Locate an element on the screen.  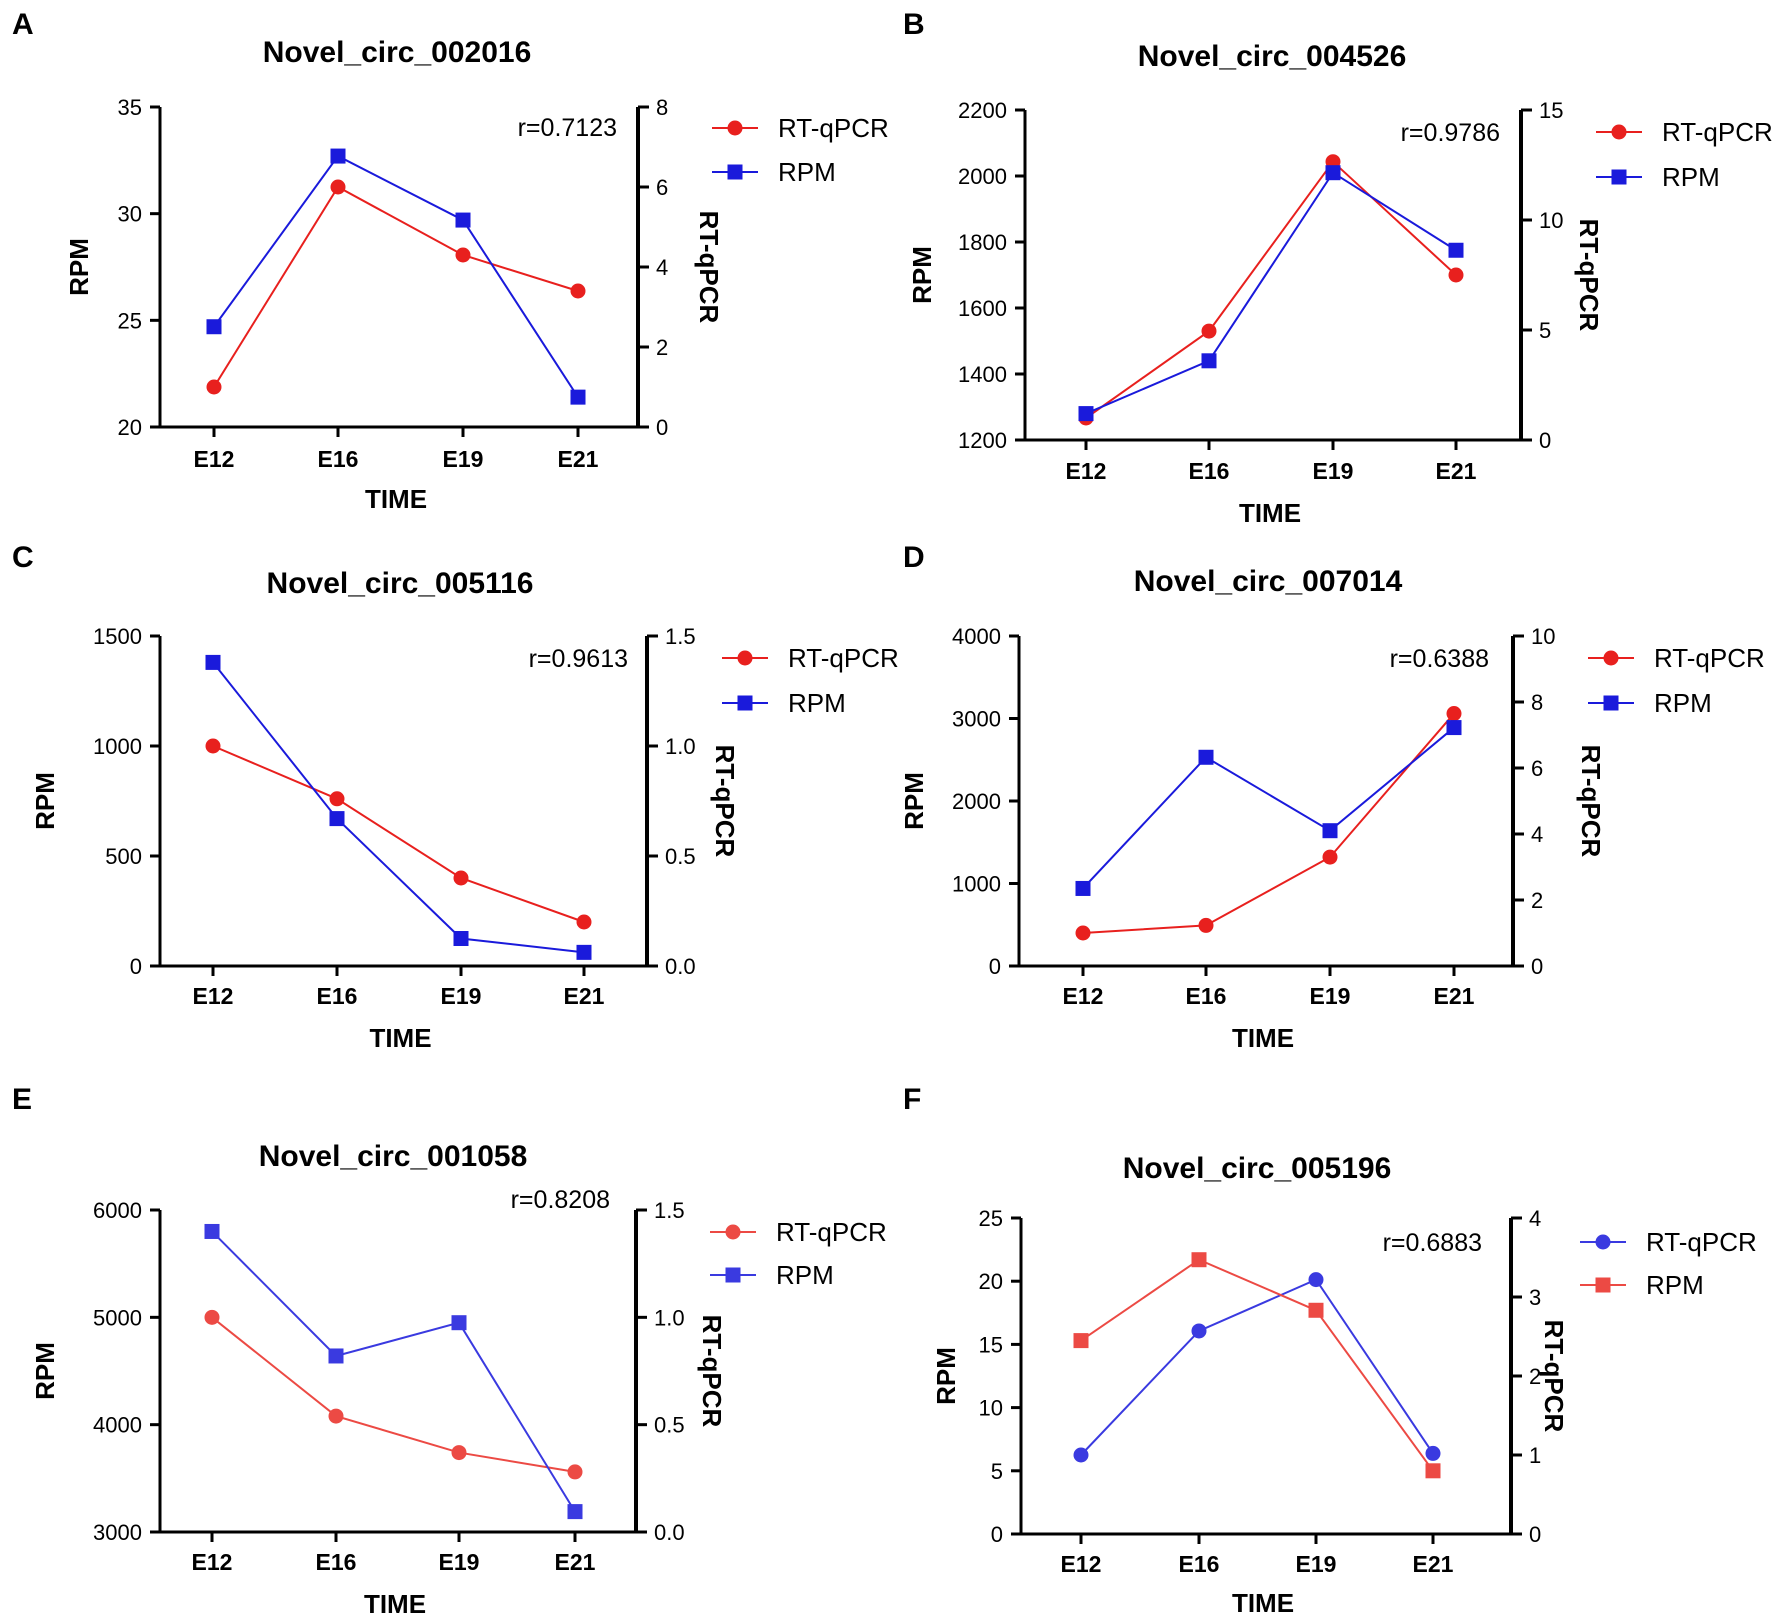
y-tick-label: 500 is located at coordinates (123, 856).